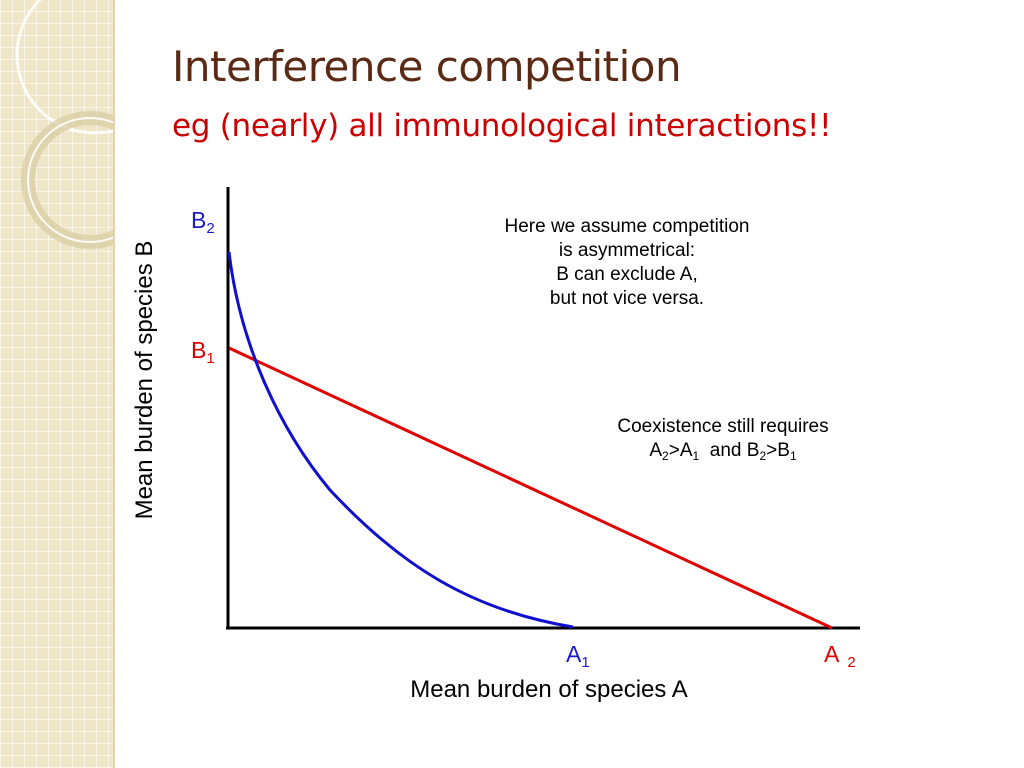 Image resolution: width=1024 pixels, height=768 pixels. Describe the element at coordinates (627, 298) in the screenshot. I see `note-line: but not vice versa.` at that location.